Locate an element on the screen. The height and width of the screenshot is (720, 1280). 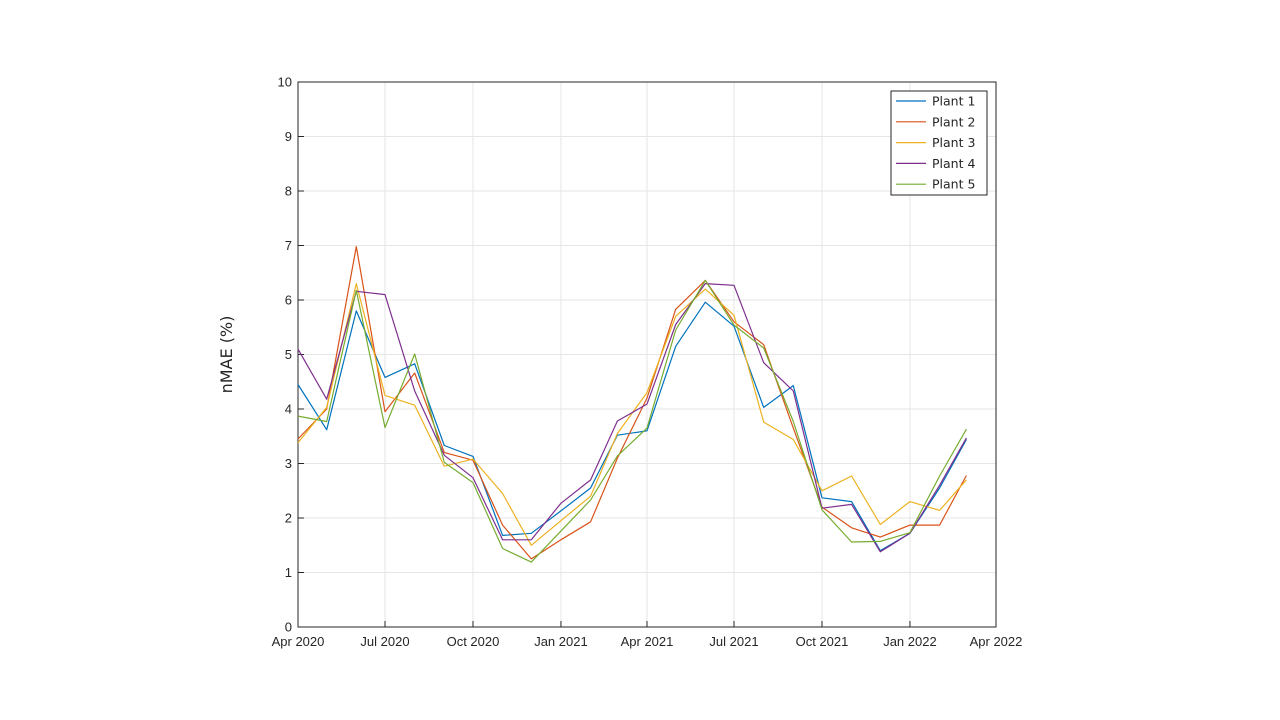
y-tick-label: 8 is located at coordinates (288, 191).